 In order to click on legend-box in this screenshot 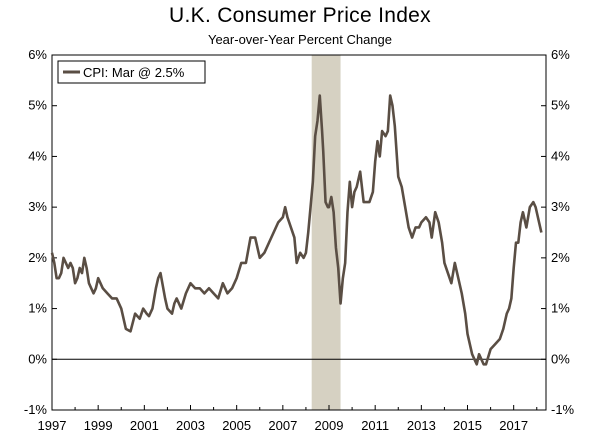, I will do `click(131, 72)`.